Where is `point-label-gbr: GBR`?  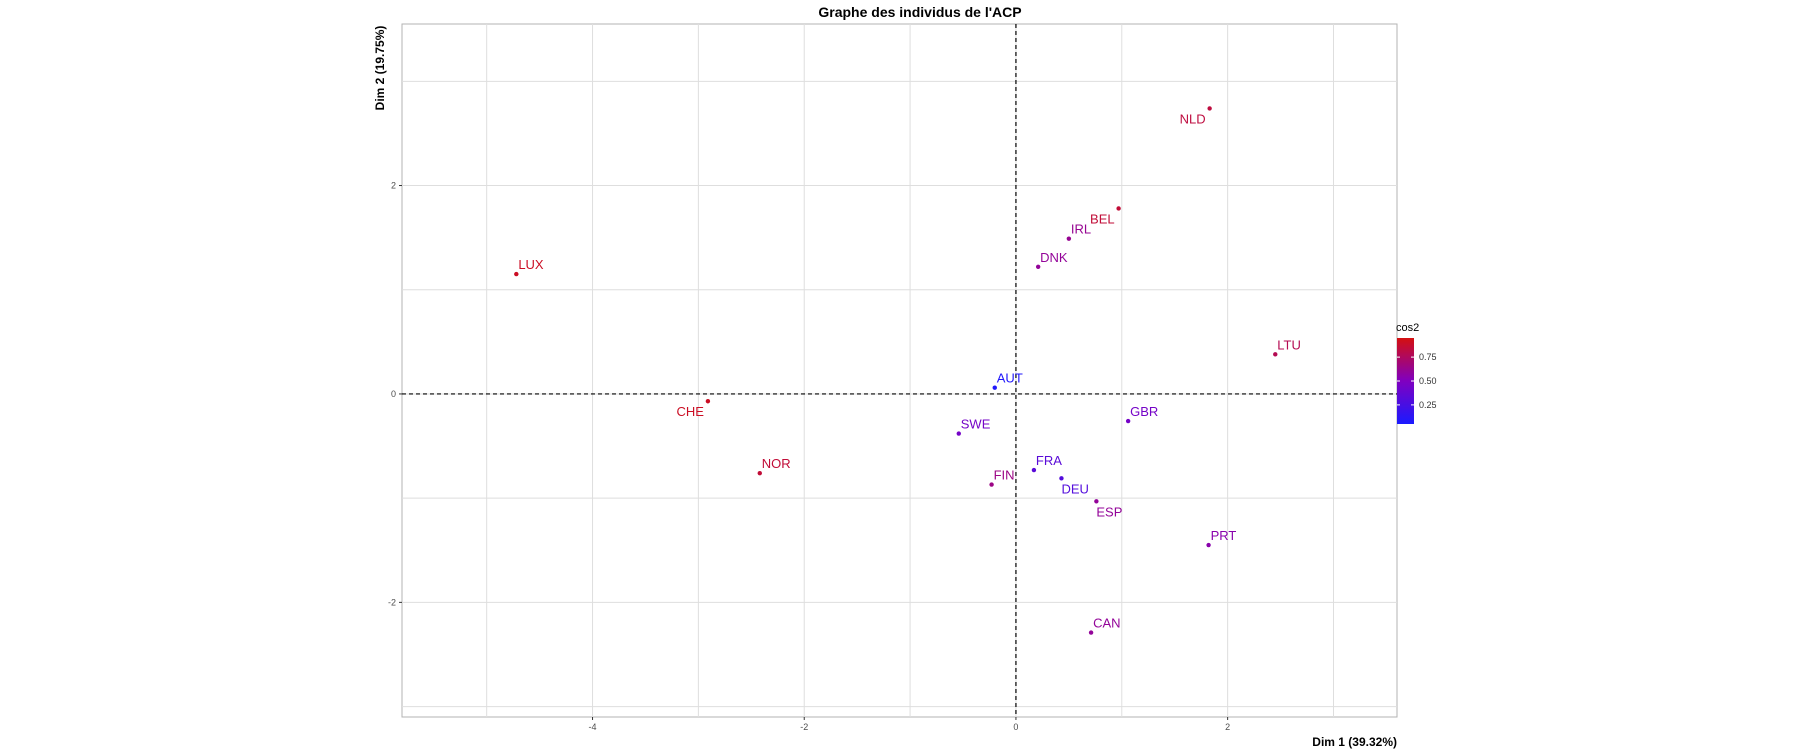
point-label-gbr: GBR is located at coordinates (1144, 411).